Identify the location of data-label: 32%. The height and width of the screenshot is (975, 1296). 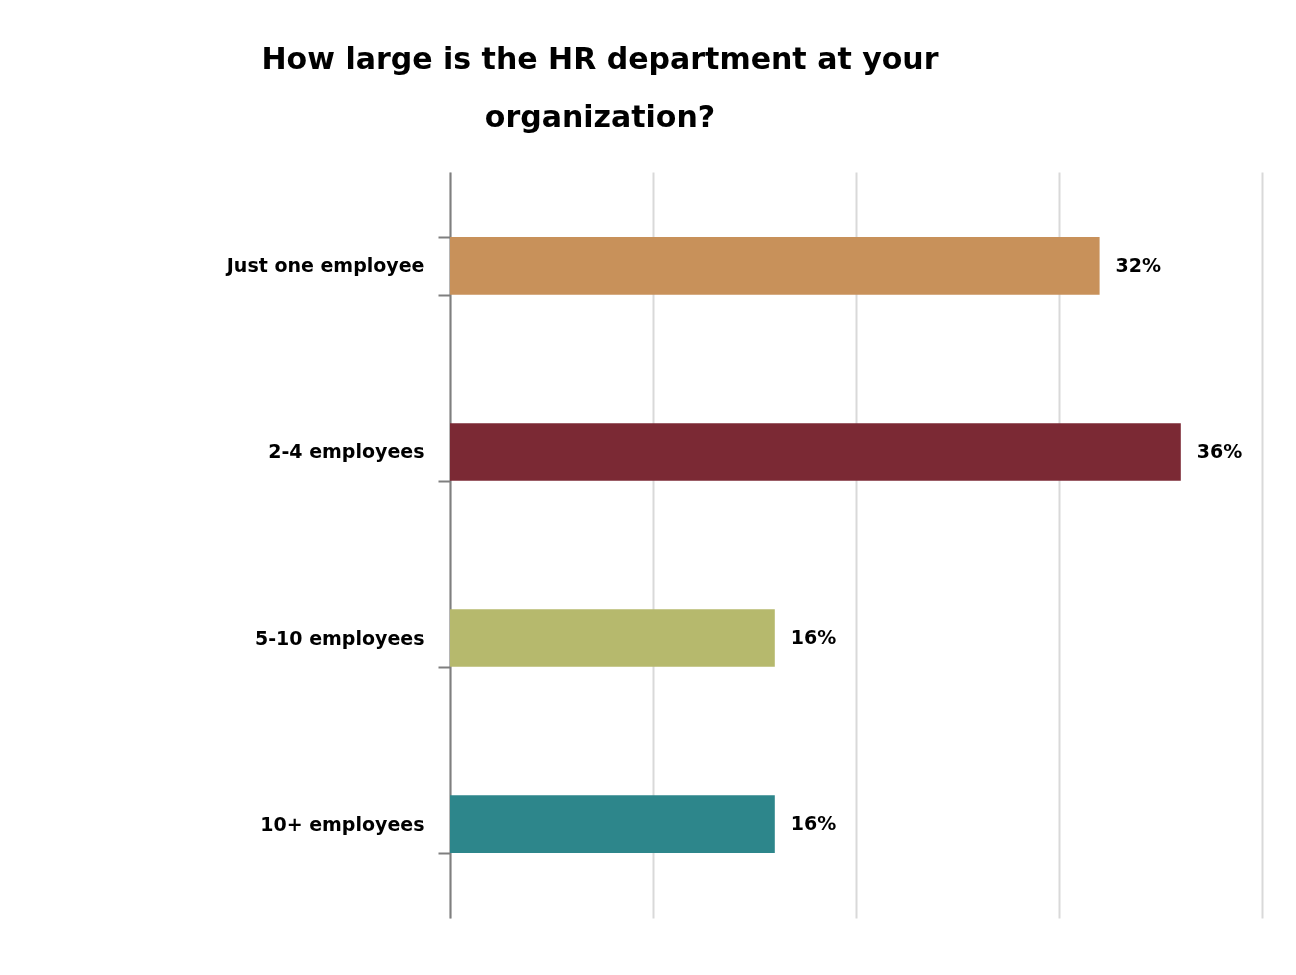
(1138, 264).